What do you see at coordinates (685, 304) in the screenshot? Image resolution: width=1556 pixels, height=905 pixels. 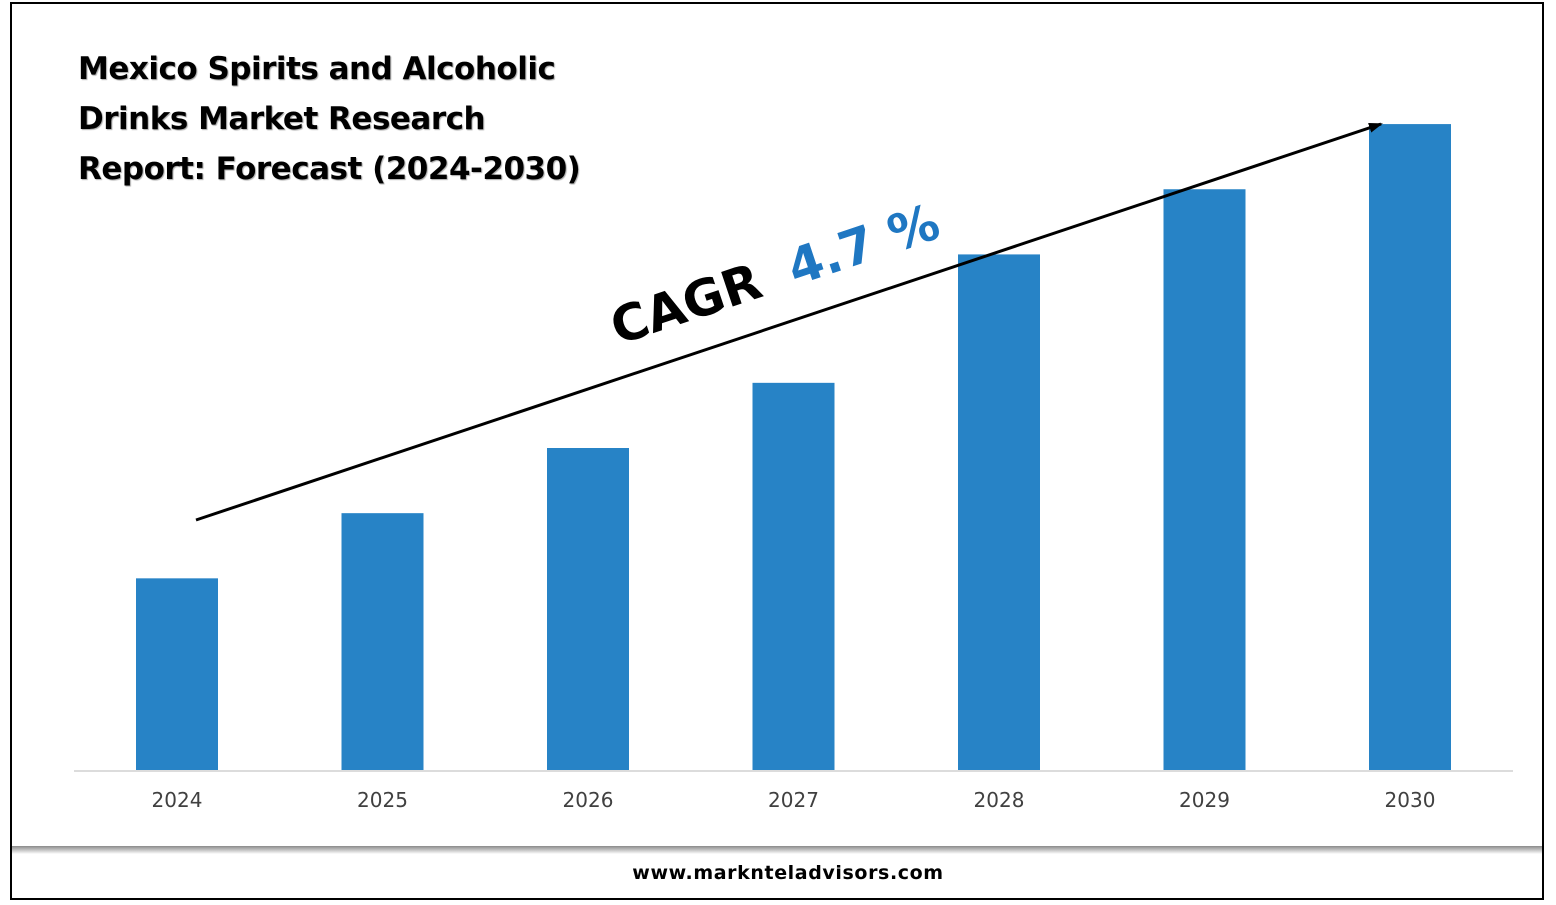 I see `cagr-label: CAGR` at bounding box center [685, 304].